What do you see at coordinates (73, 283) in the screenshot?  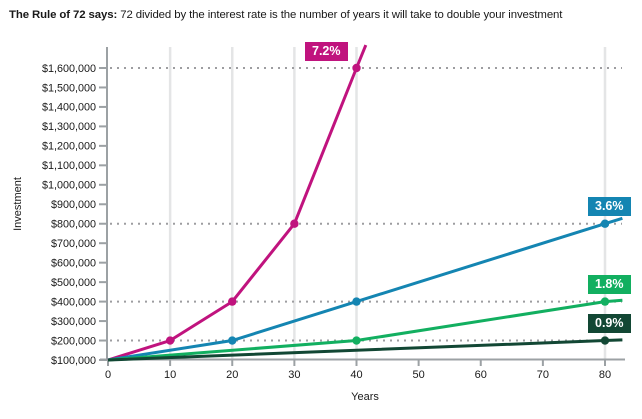 I see `y-tick-label: $500,000` at bounding box center [73, 283].